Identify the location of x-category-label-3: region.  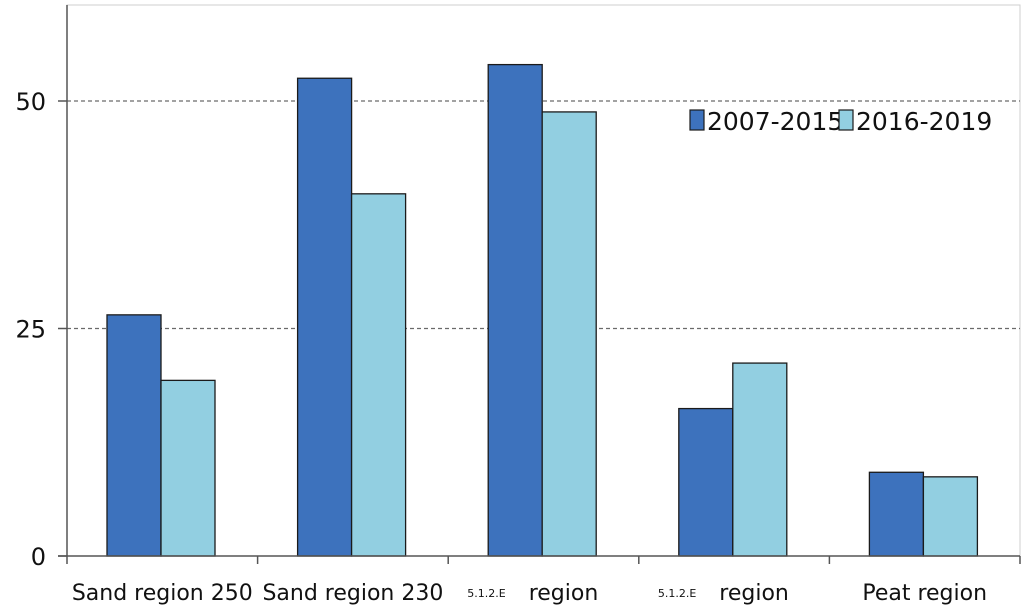
(564, 593).